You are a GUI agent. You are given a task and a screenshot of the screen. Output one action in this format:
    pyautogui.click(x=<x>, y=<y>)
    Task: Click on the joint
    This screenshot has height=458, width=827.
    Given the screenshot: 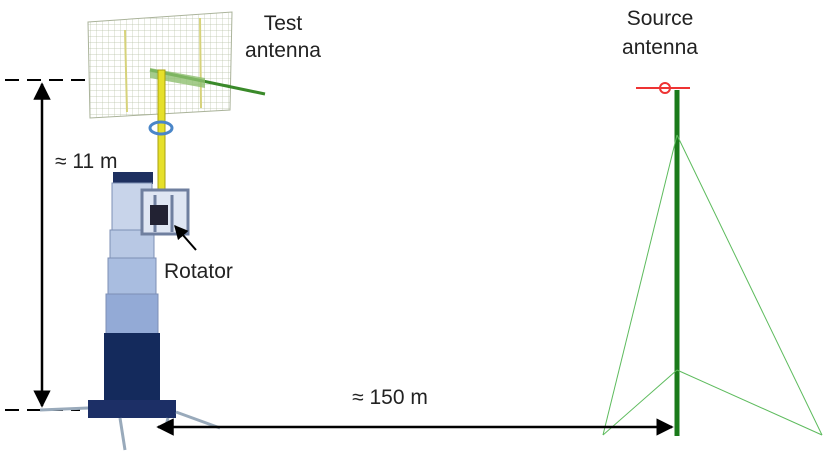 What is the action you would take?
    pyautogui.click(x=161, y=128)
    